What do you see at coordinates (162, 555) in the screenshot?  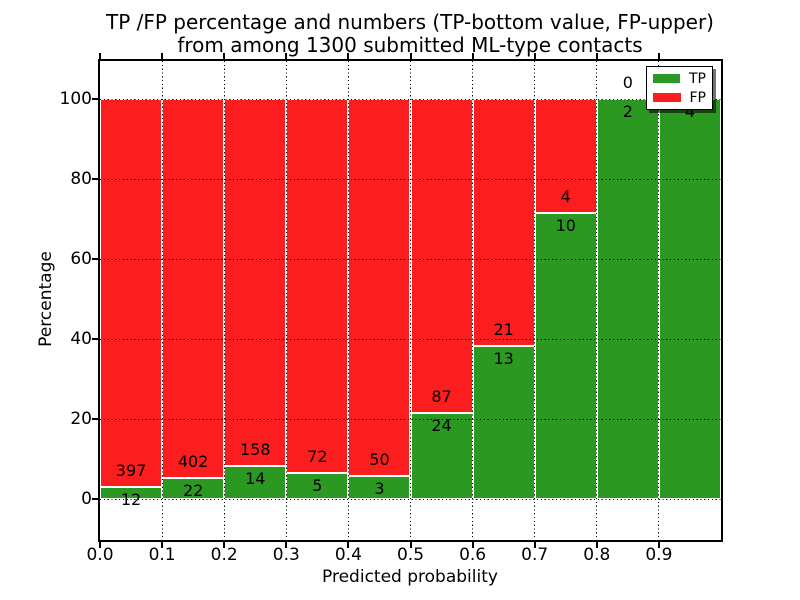 I see `x-tick-label: 0.1` at bounding box center [162, 555].